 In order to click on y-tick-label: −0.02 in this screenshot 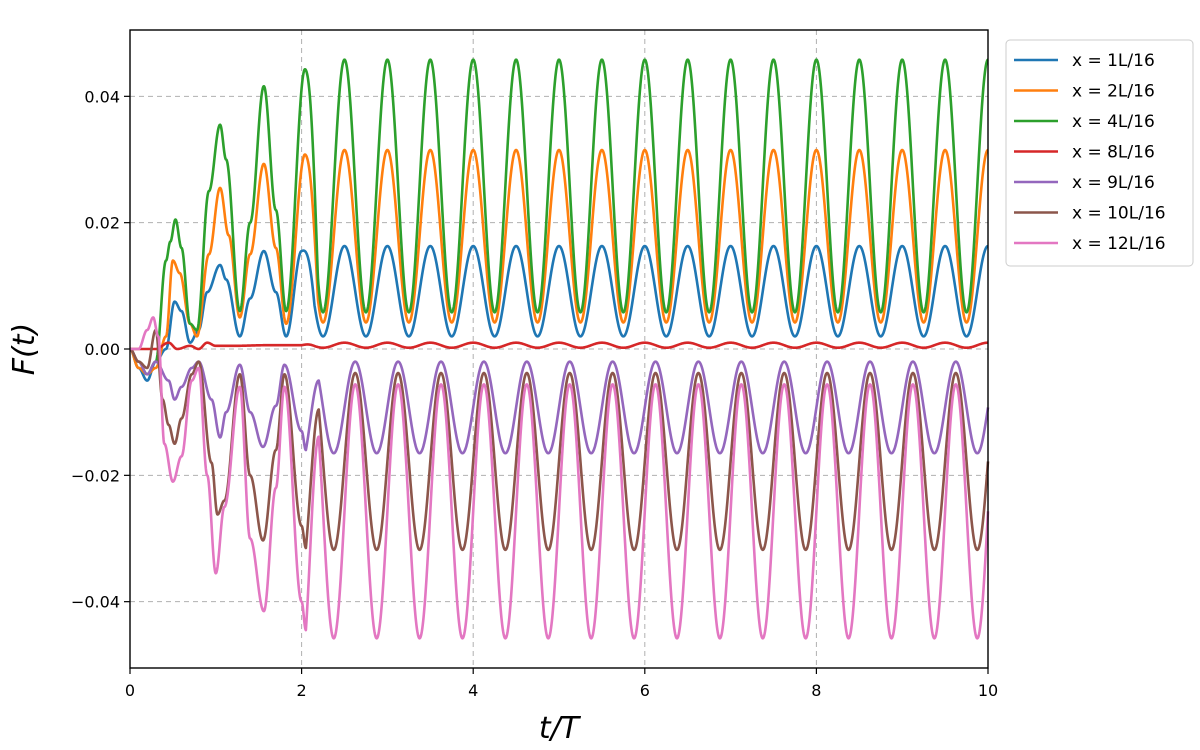, I will do `click(95, 475)`.